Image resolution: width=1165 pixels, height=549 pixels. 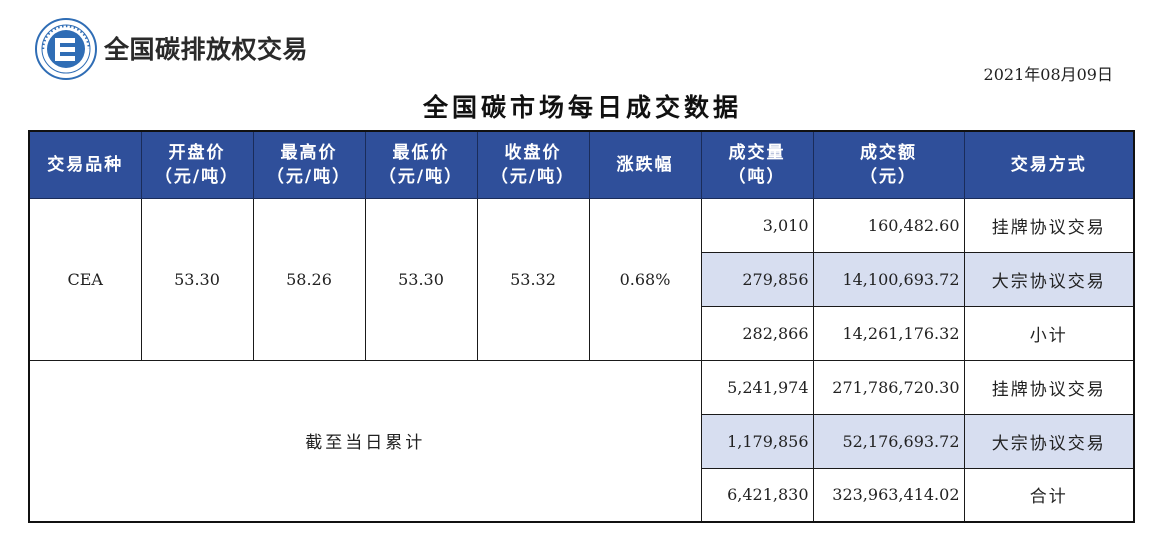 What do you see at coordinates (1048, 74) in the screenshot?
I see `report-date: 2021年08月09日` at bounding box center [1048, 74].